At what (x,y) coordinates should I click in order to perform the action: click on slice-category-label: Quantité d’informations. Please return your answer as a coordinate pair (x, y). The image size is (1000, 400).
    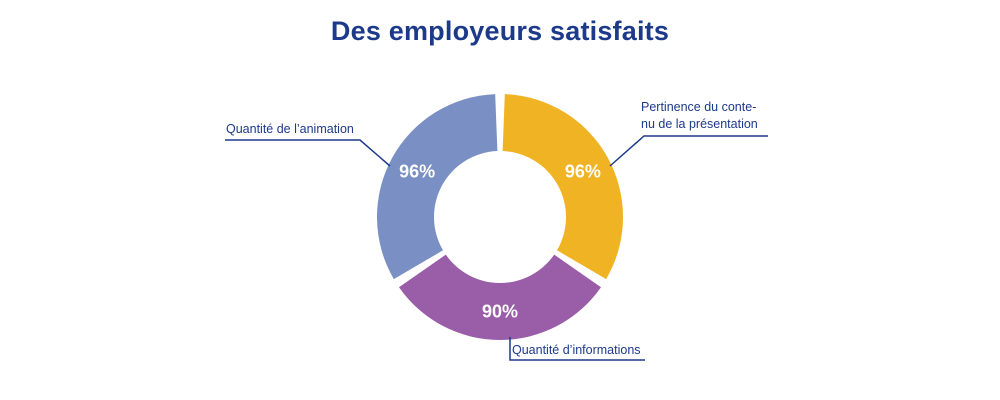
    Looking at the image, I should click on (576, 350).